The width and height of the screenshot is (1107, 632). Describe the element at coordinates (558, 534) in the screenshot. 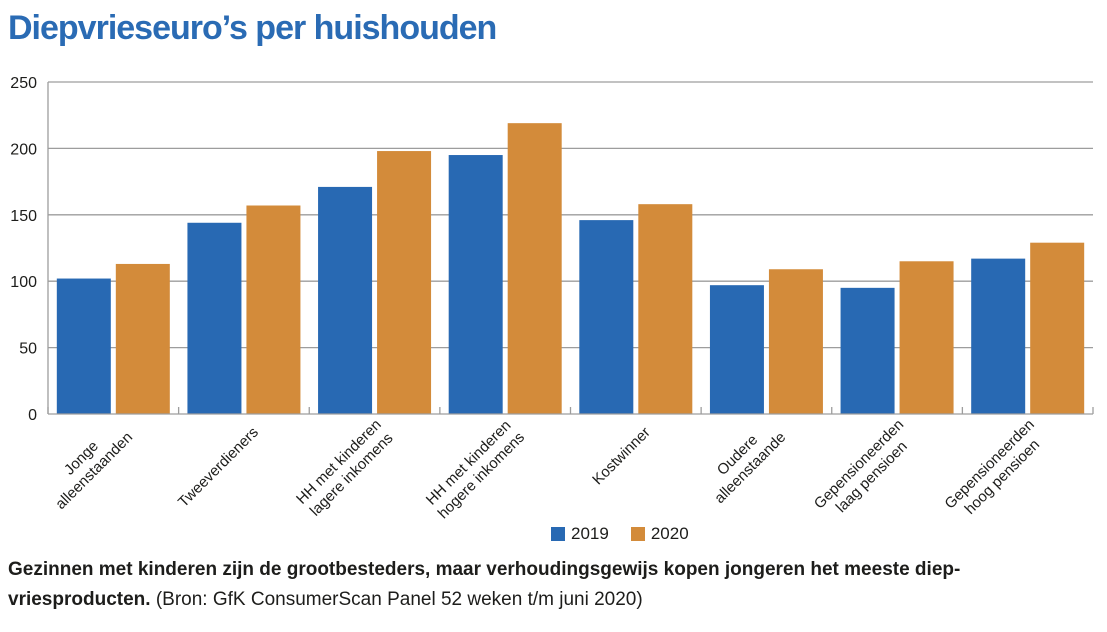

I see `legend-swatch-2019` at that location.